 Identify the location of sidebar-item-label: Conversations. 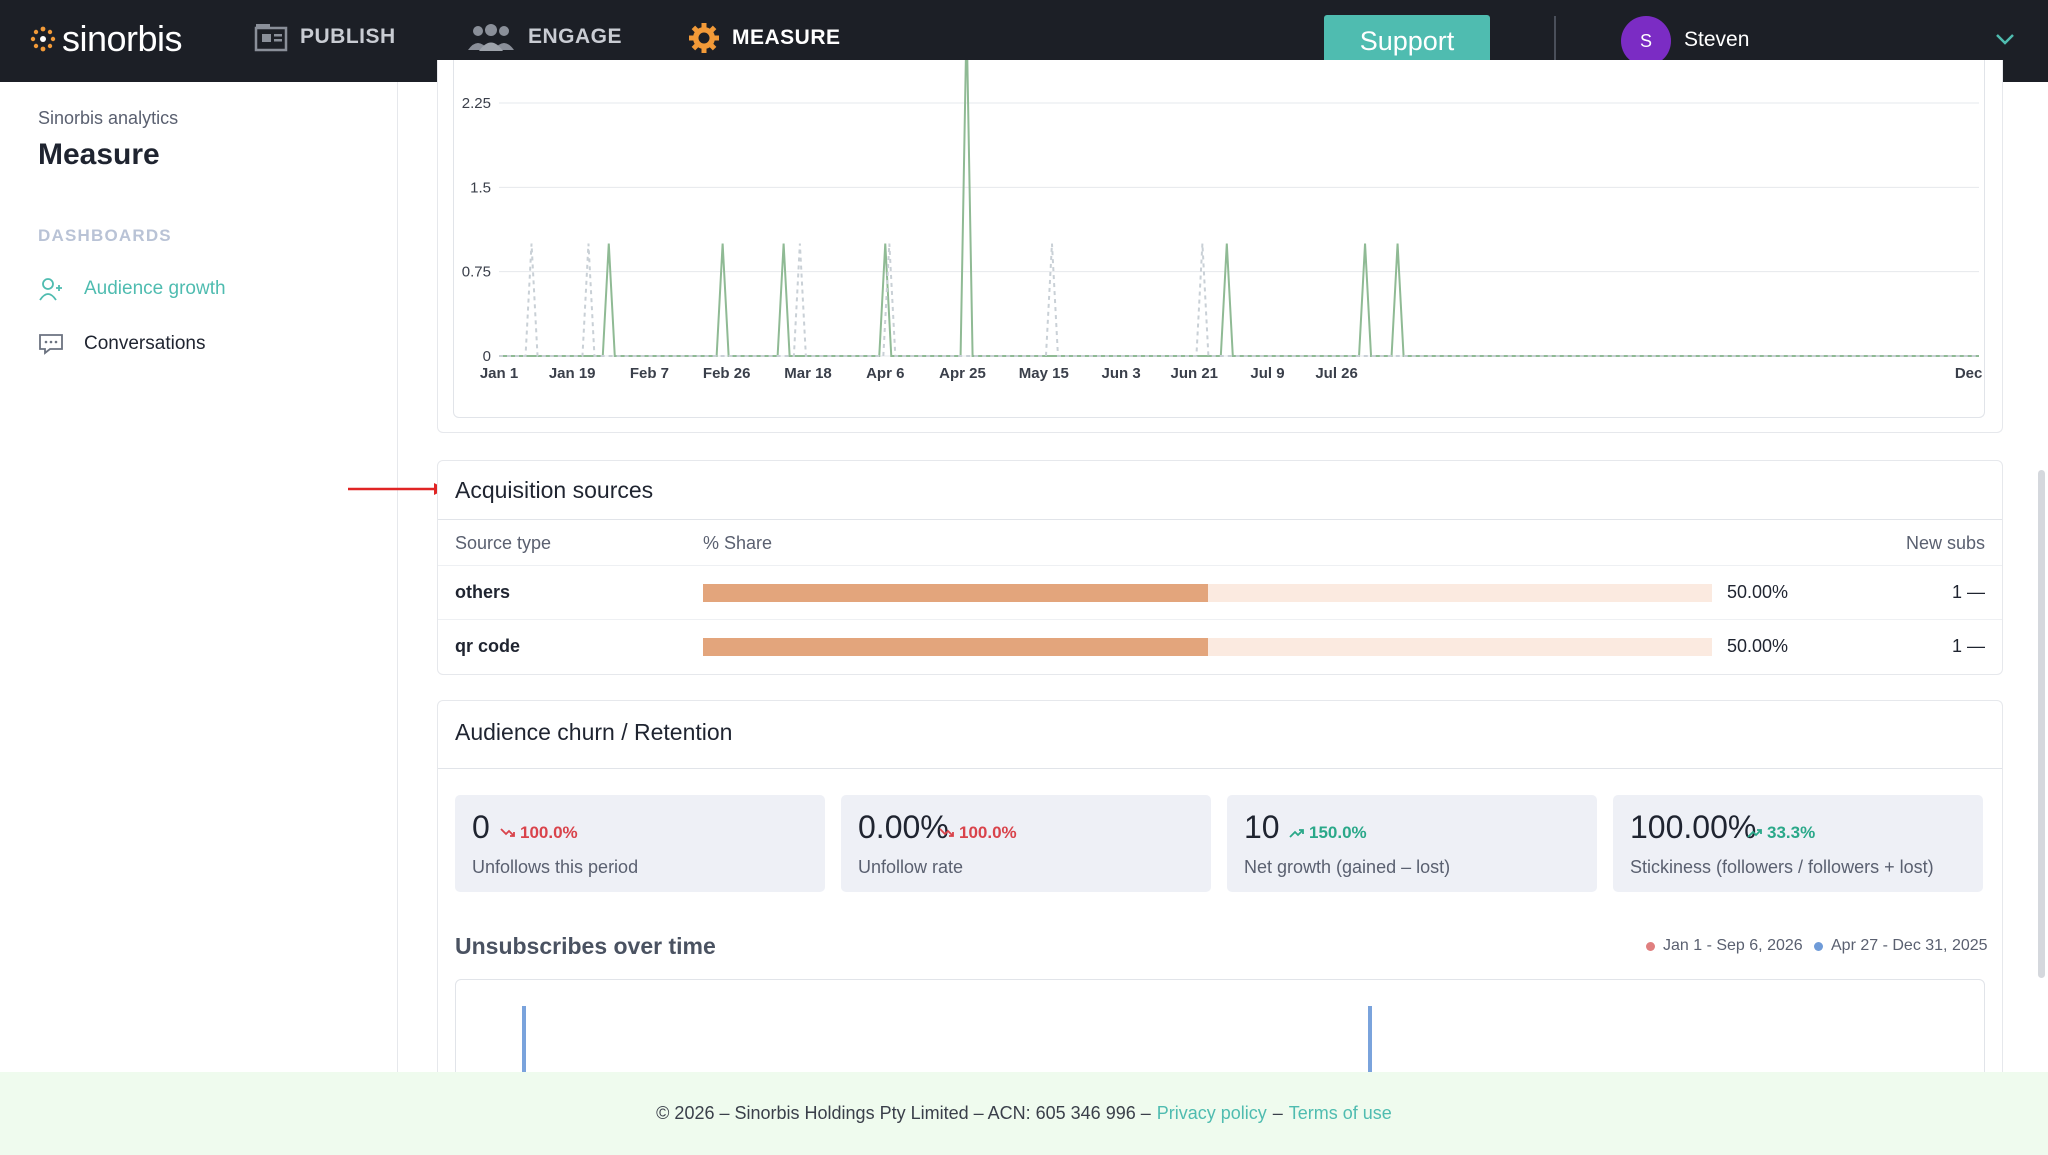
(145, 343).